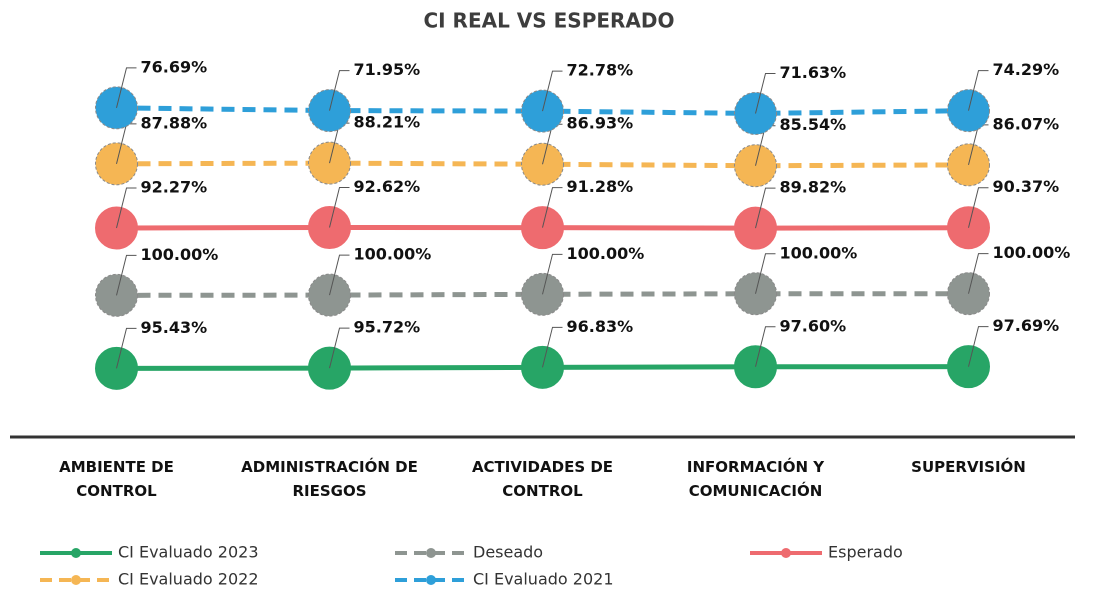 The image size is (1099, 594). I want to click on legend-item: CI Evaluado 2023, so click(149, 552).